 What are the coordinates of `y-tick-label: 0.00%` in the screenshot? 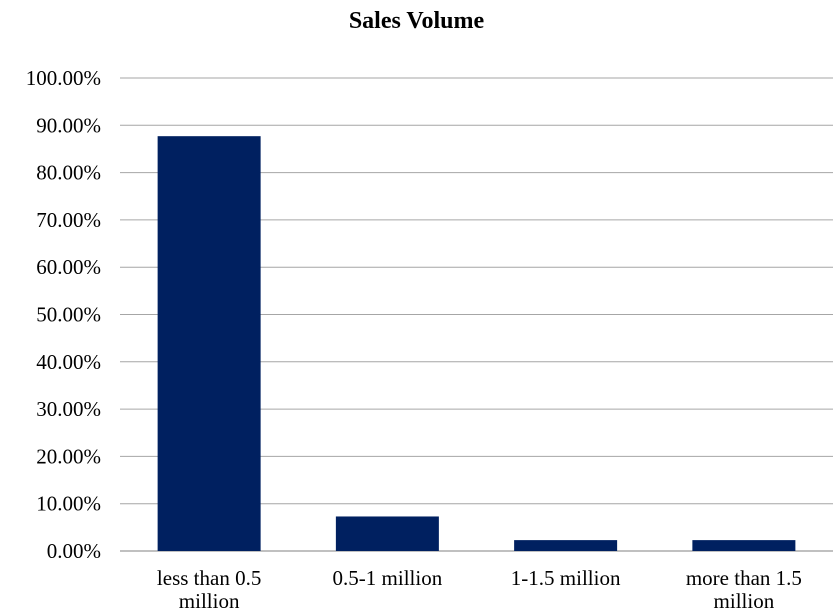 It's located at (74, 551).